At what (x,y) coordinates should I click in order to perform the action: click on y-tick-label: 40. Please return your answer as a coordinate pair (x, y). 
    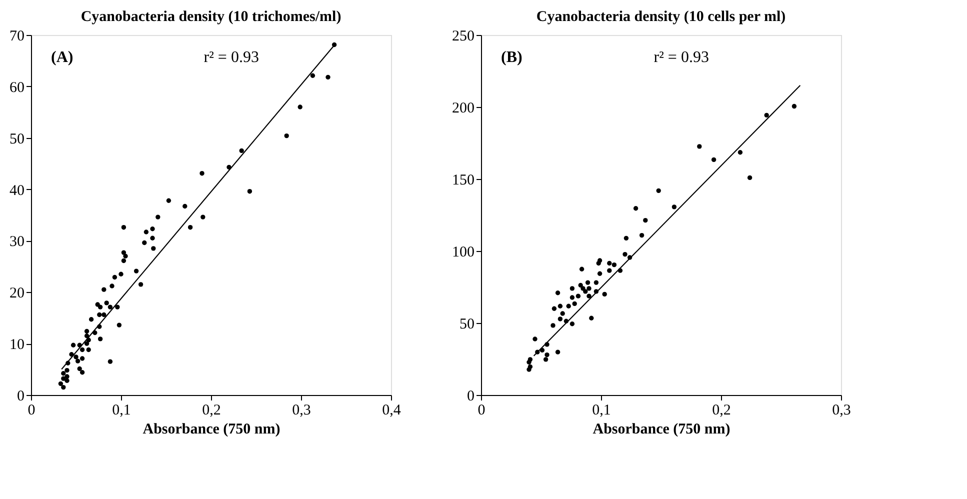
    Looking at the image, I should click on (17, 190).